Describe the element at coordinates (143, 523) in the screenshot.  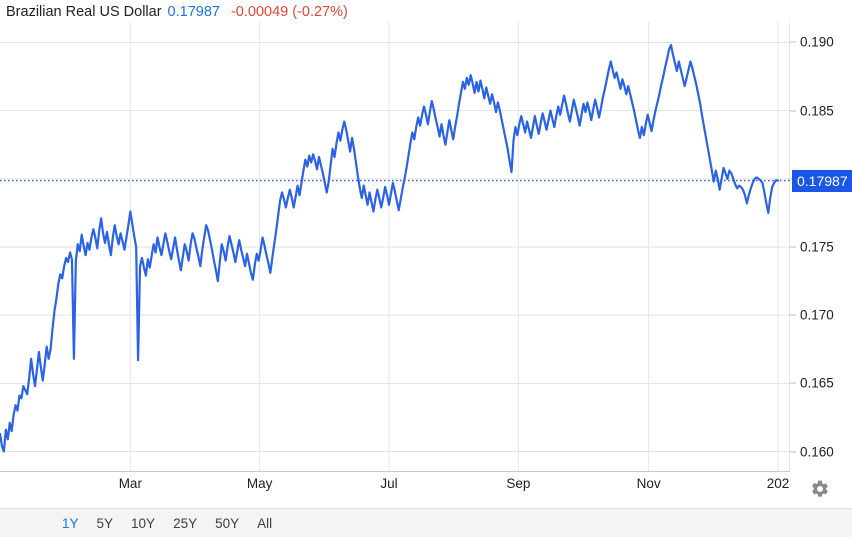
I see `range-button-10y: 10Y` at that location.